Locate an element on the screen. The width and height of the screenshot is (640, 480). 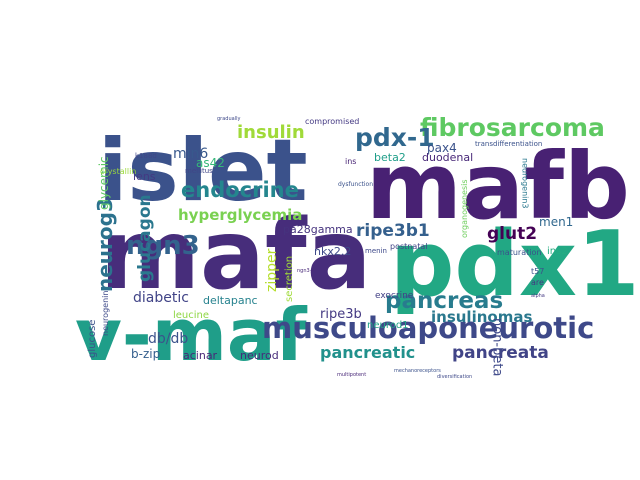
word-leucine: leucine is located at coordinates (191, 315).